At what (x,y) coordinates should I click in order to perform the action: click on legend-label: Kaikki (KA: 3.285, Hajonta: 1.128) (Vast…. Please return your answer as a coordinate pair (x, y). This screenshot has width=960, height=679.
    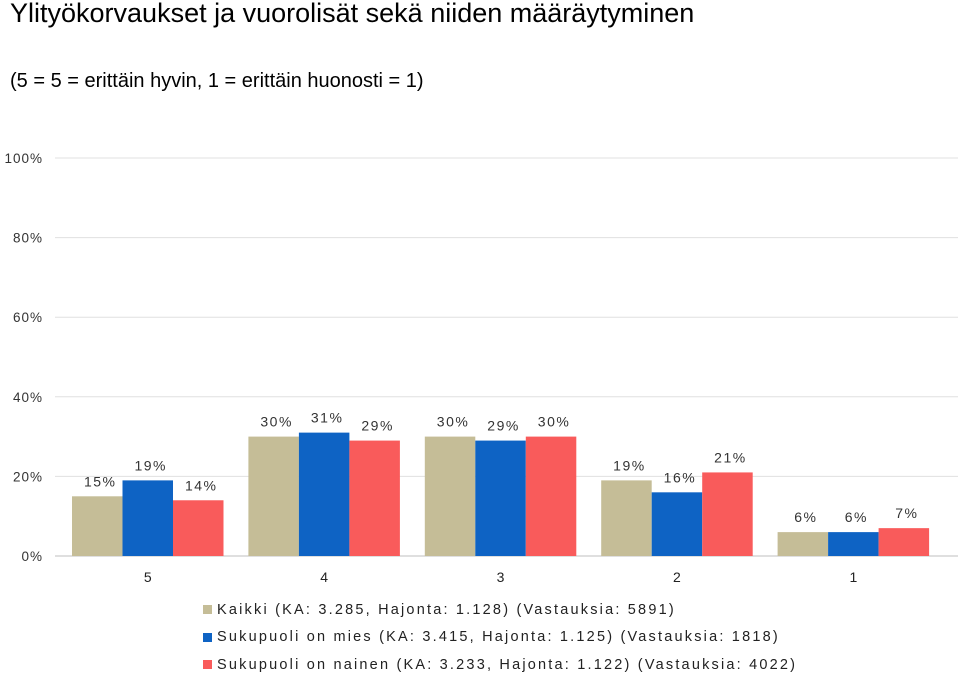
    Looking at the image, I should click on (446, 609).